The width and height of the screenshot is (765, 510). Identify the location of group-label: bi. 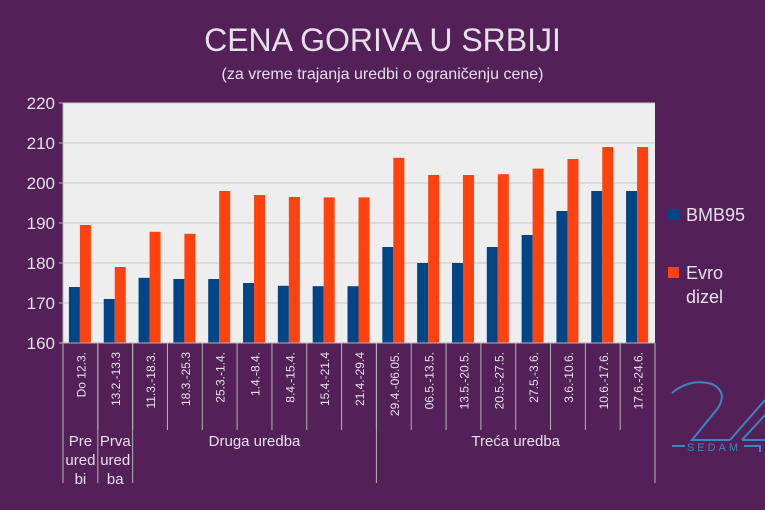
(81, 479).